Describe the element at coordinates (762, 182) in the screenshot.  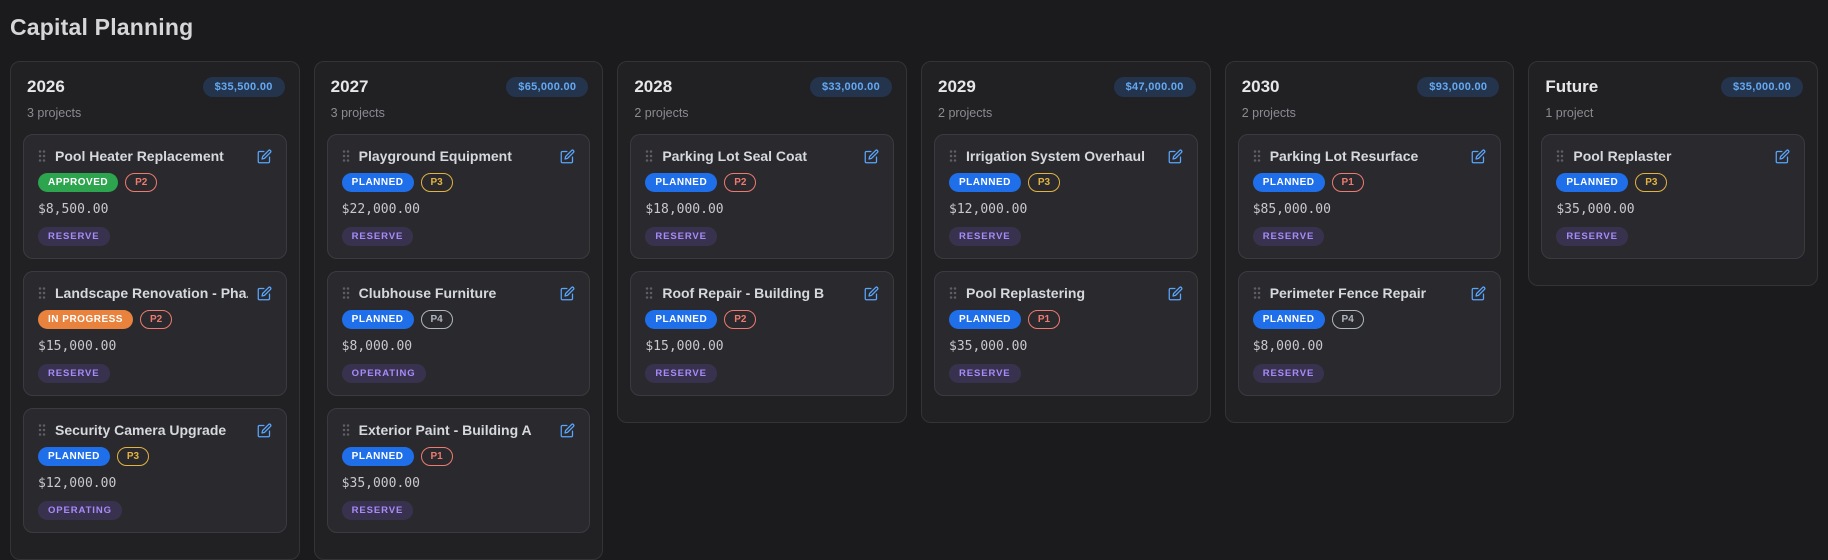
I see `project-badges: PLANNED P2` at that location.